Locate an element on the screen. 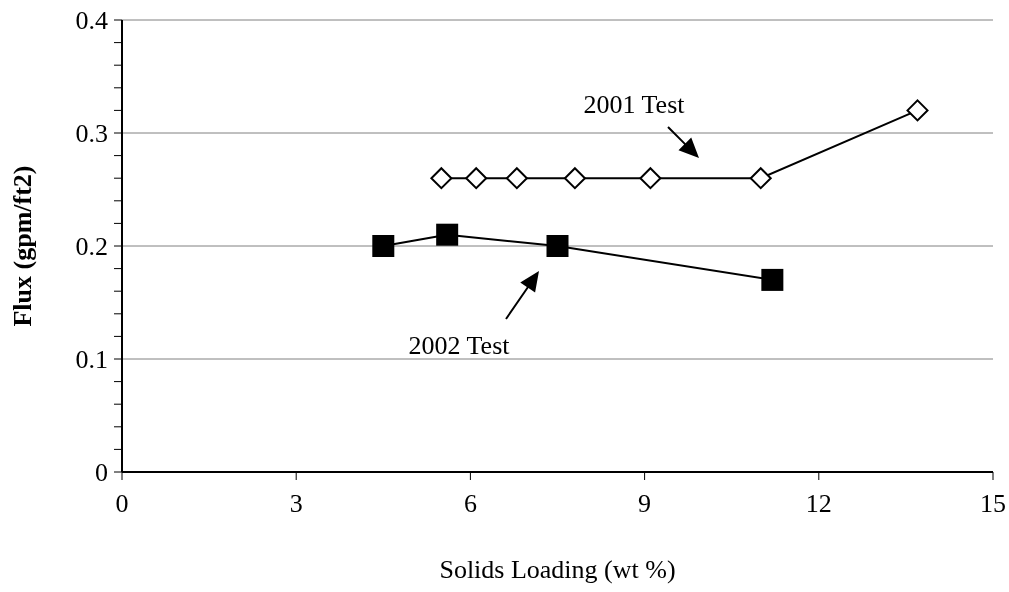 The image size is (1009, 592). x-tick-label: 12 is located at coordinates (818, 504).